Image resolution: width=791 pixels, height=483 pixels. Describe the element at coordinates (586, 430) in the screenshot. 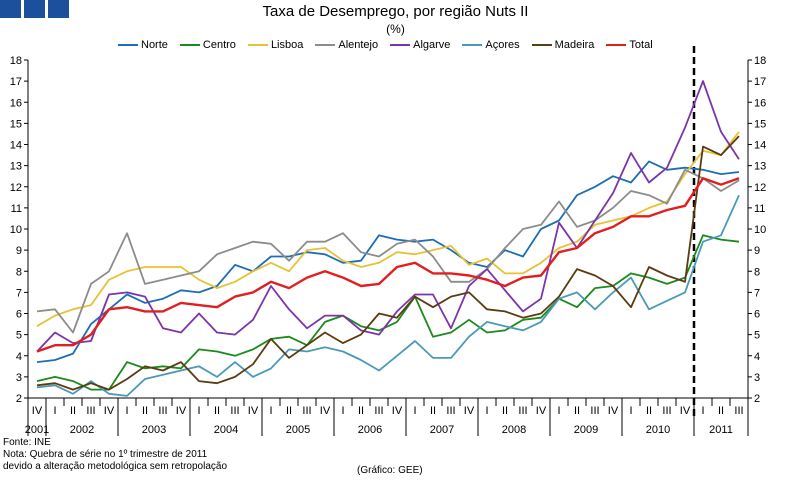

I see `year-label: 2009` at that location.